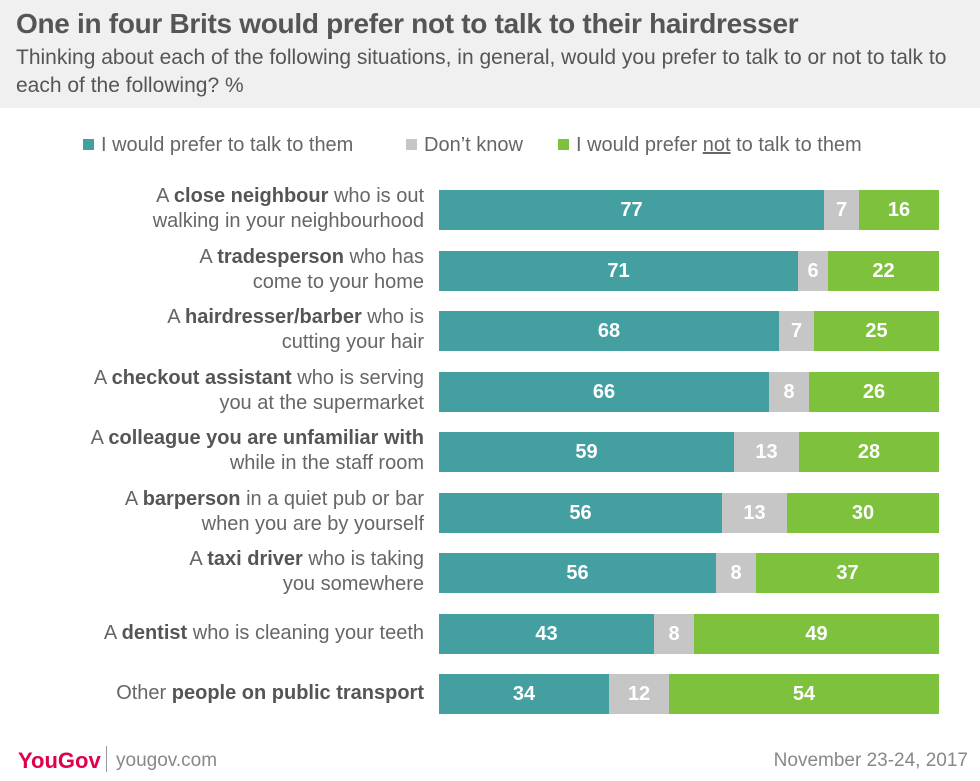  I want to click on row-label-line1: A dentist who is cleaning your teeth, so click(264, 633).